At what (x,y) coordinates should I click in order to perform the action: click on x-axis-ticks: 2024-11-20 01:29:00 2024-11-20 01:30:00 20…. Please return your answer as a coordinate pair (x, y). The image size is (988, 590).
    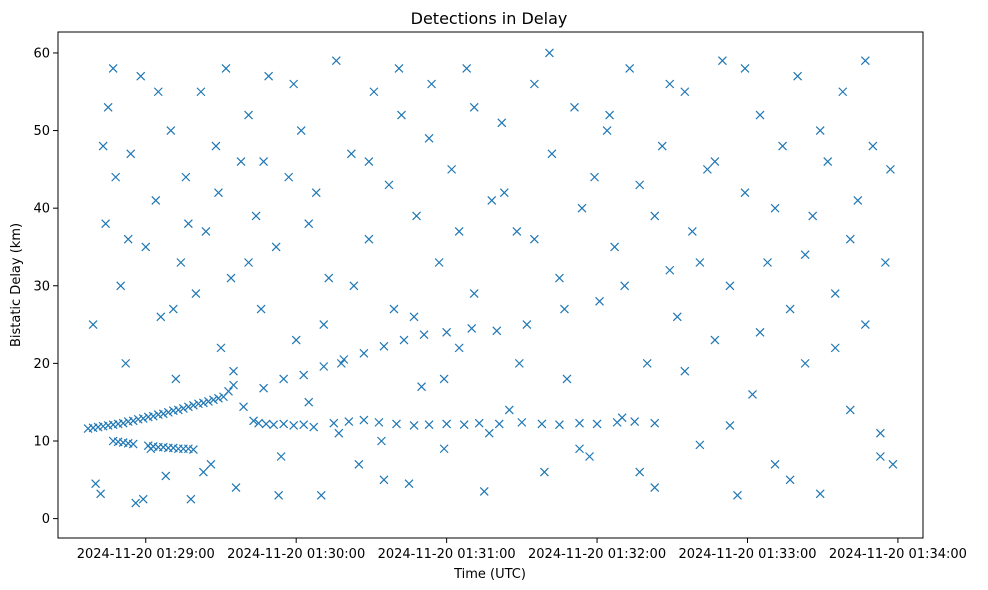
    Looking at the image, I should click on (522, 550).